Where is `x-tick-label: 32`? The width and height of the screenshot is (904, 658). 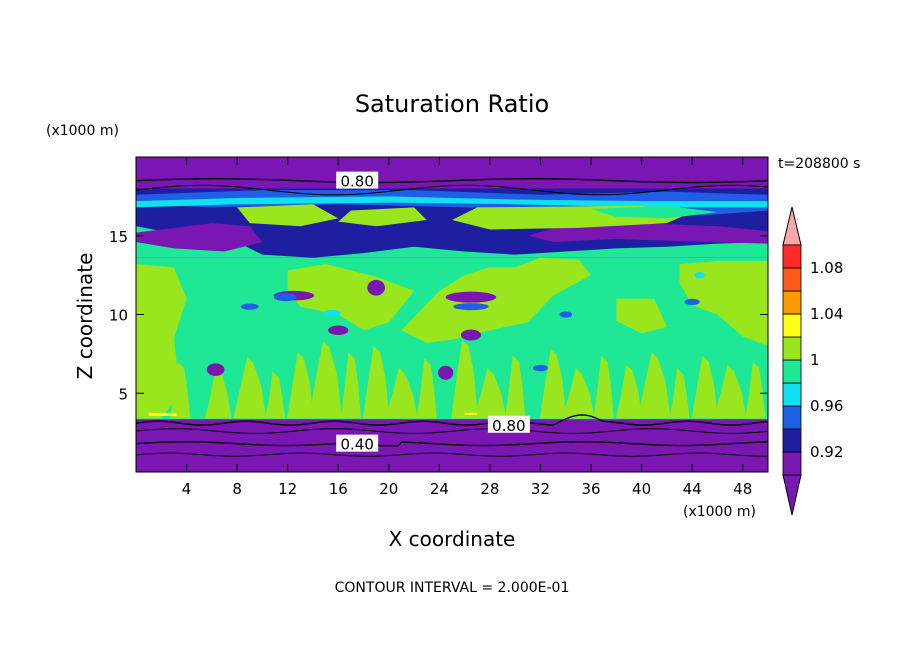 x-tick-label: 32 is located at coordinates (540, 489).